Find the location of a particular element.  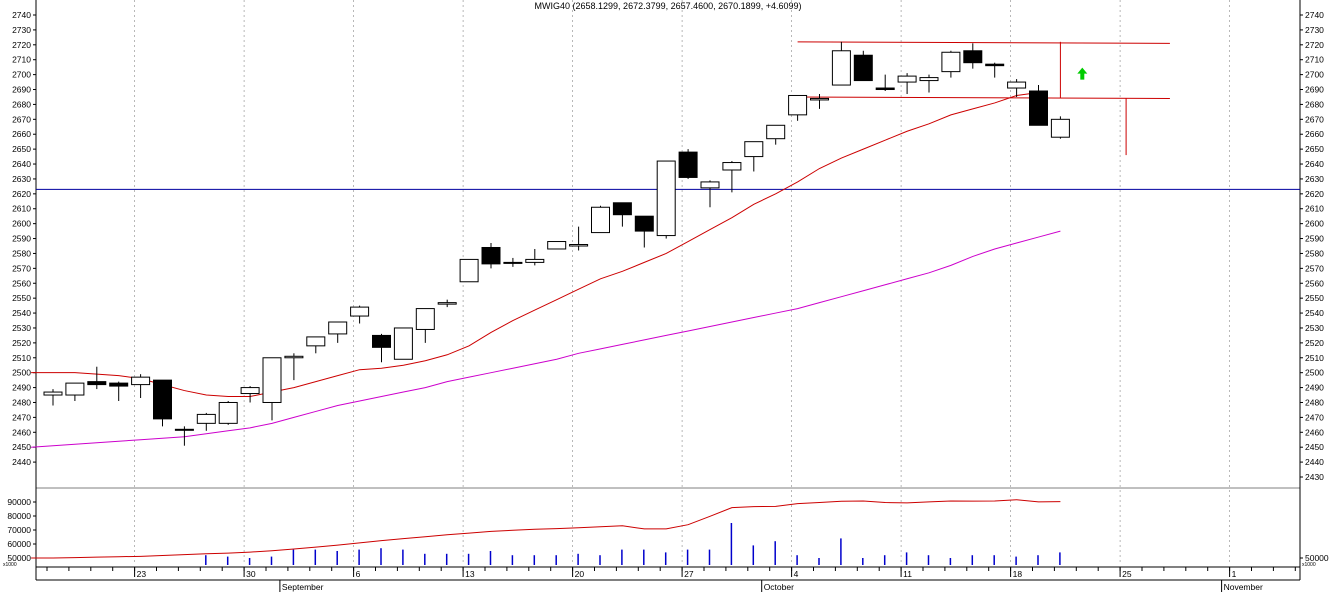

channel-upper-line is located at coordinates (983, 42).